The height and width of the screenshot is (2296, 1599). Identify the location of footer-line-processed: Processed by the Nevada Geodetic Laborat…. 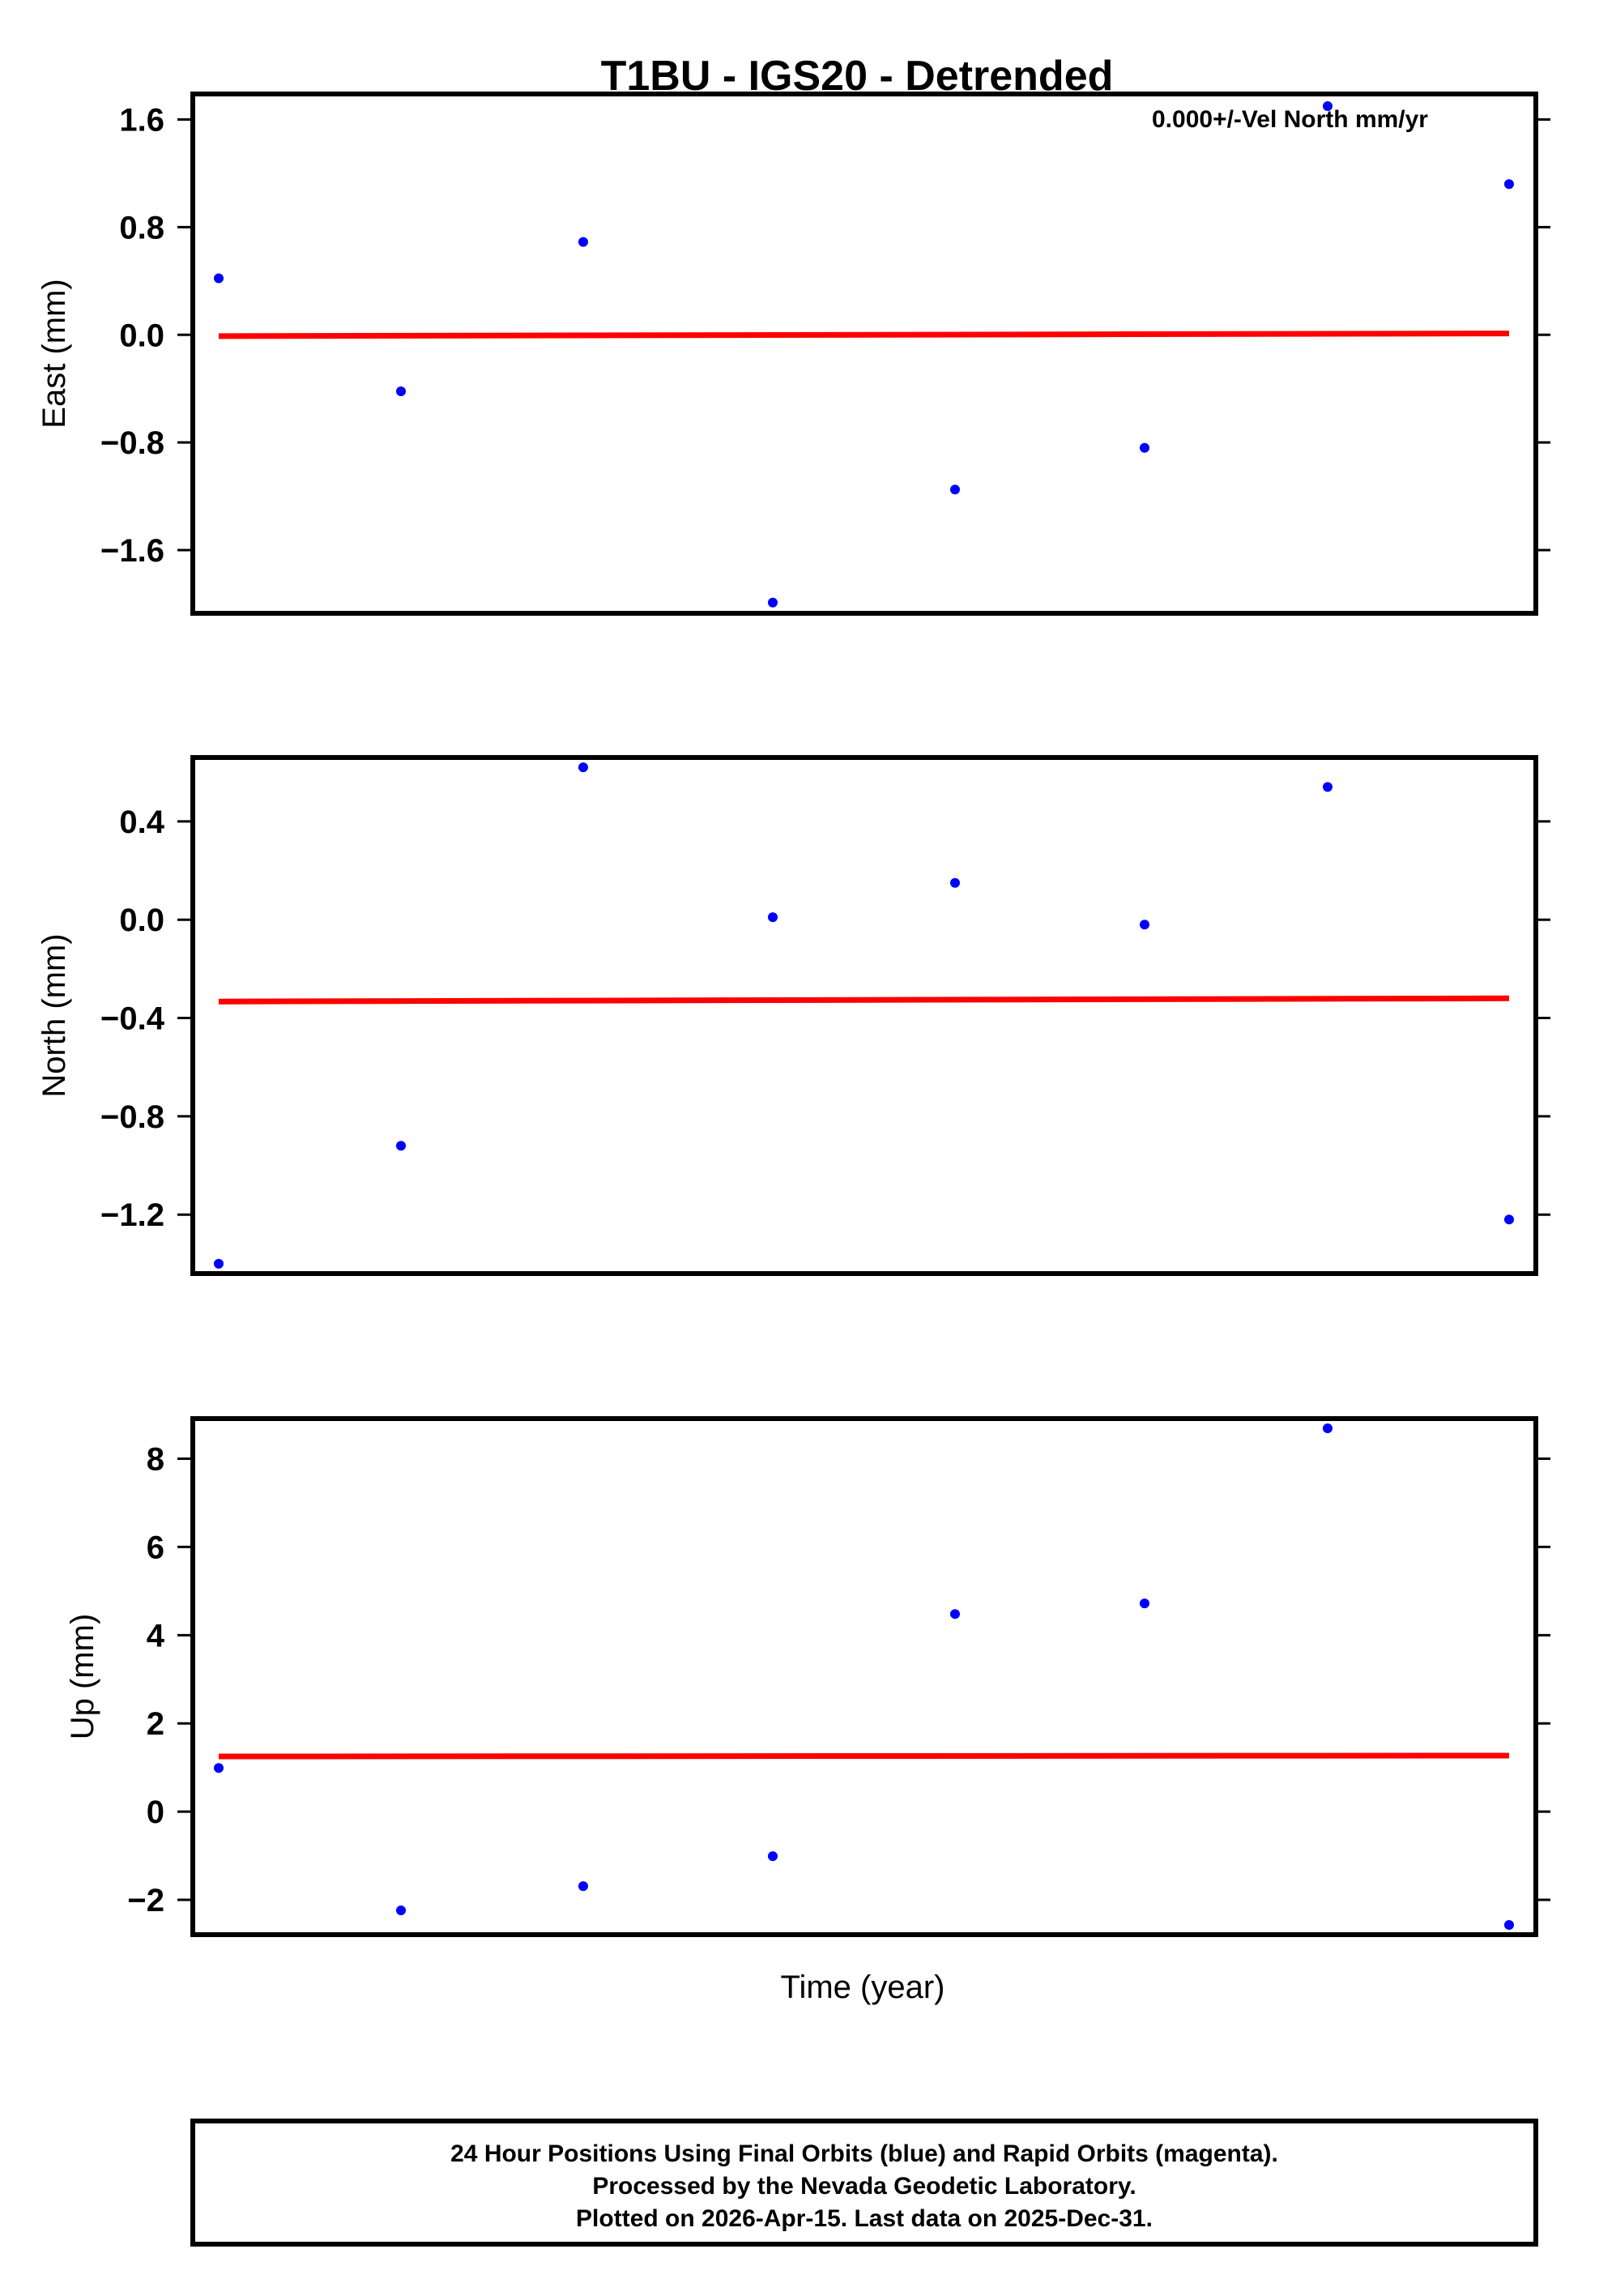
(864, 2187).